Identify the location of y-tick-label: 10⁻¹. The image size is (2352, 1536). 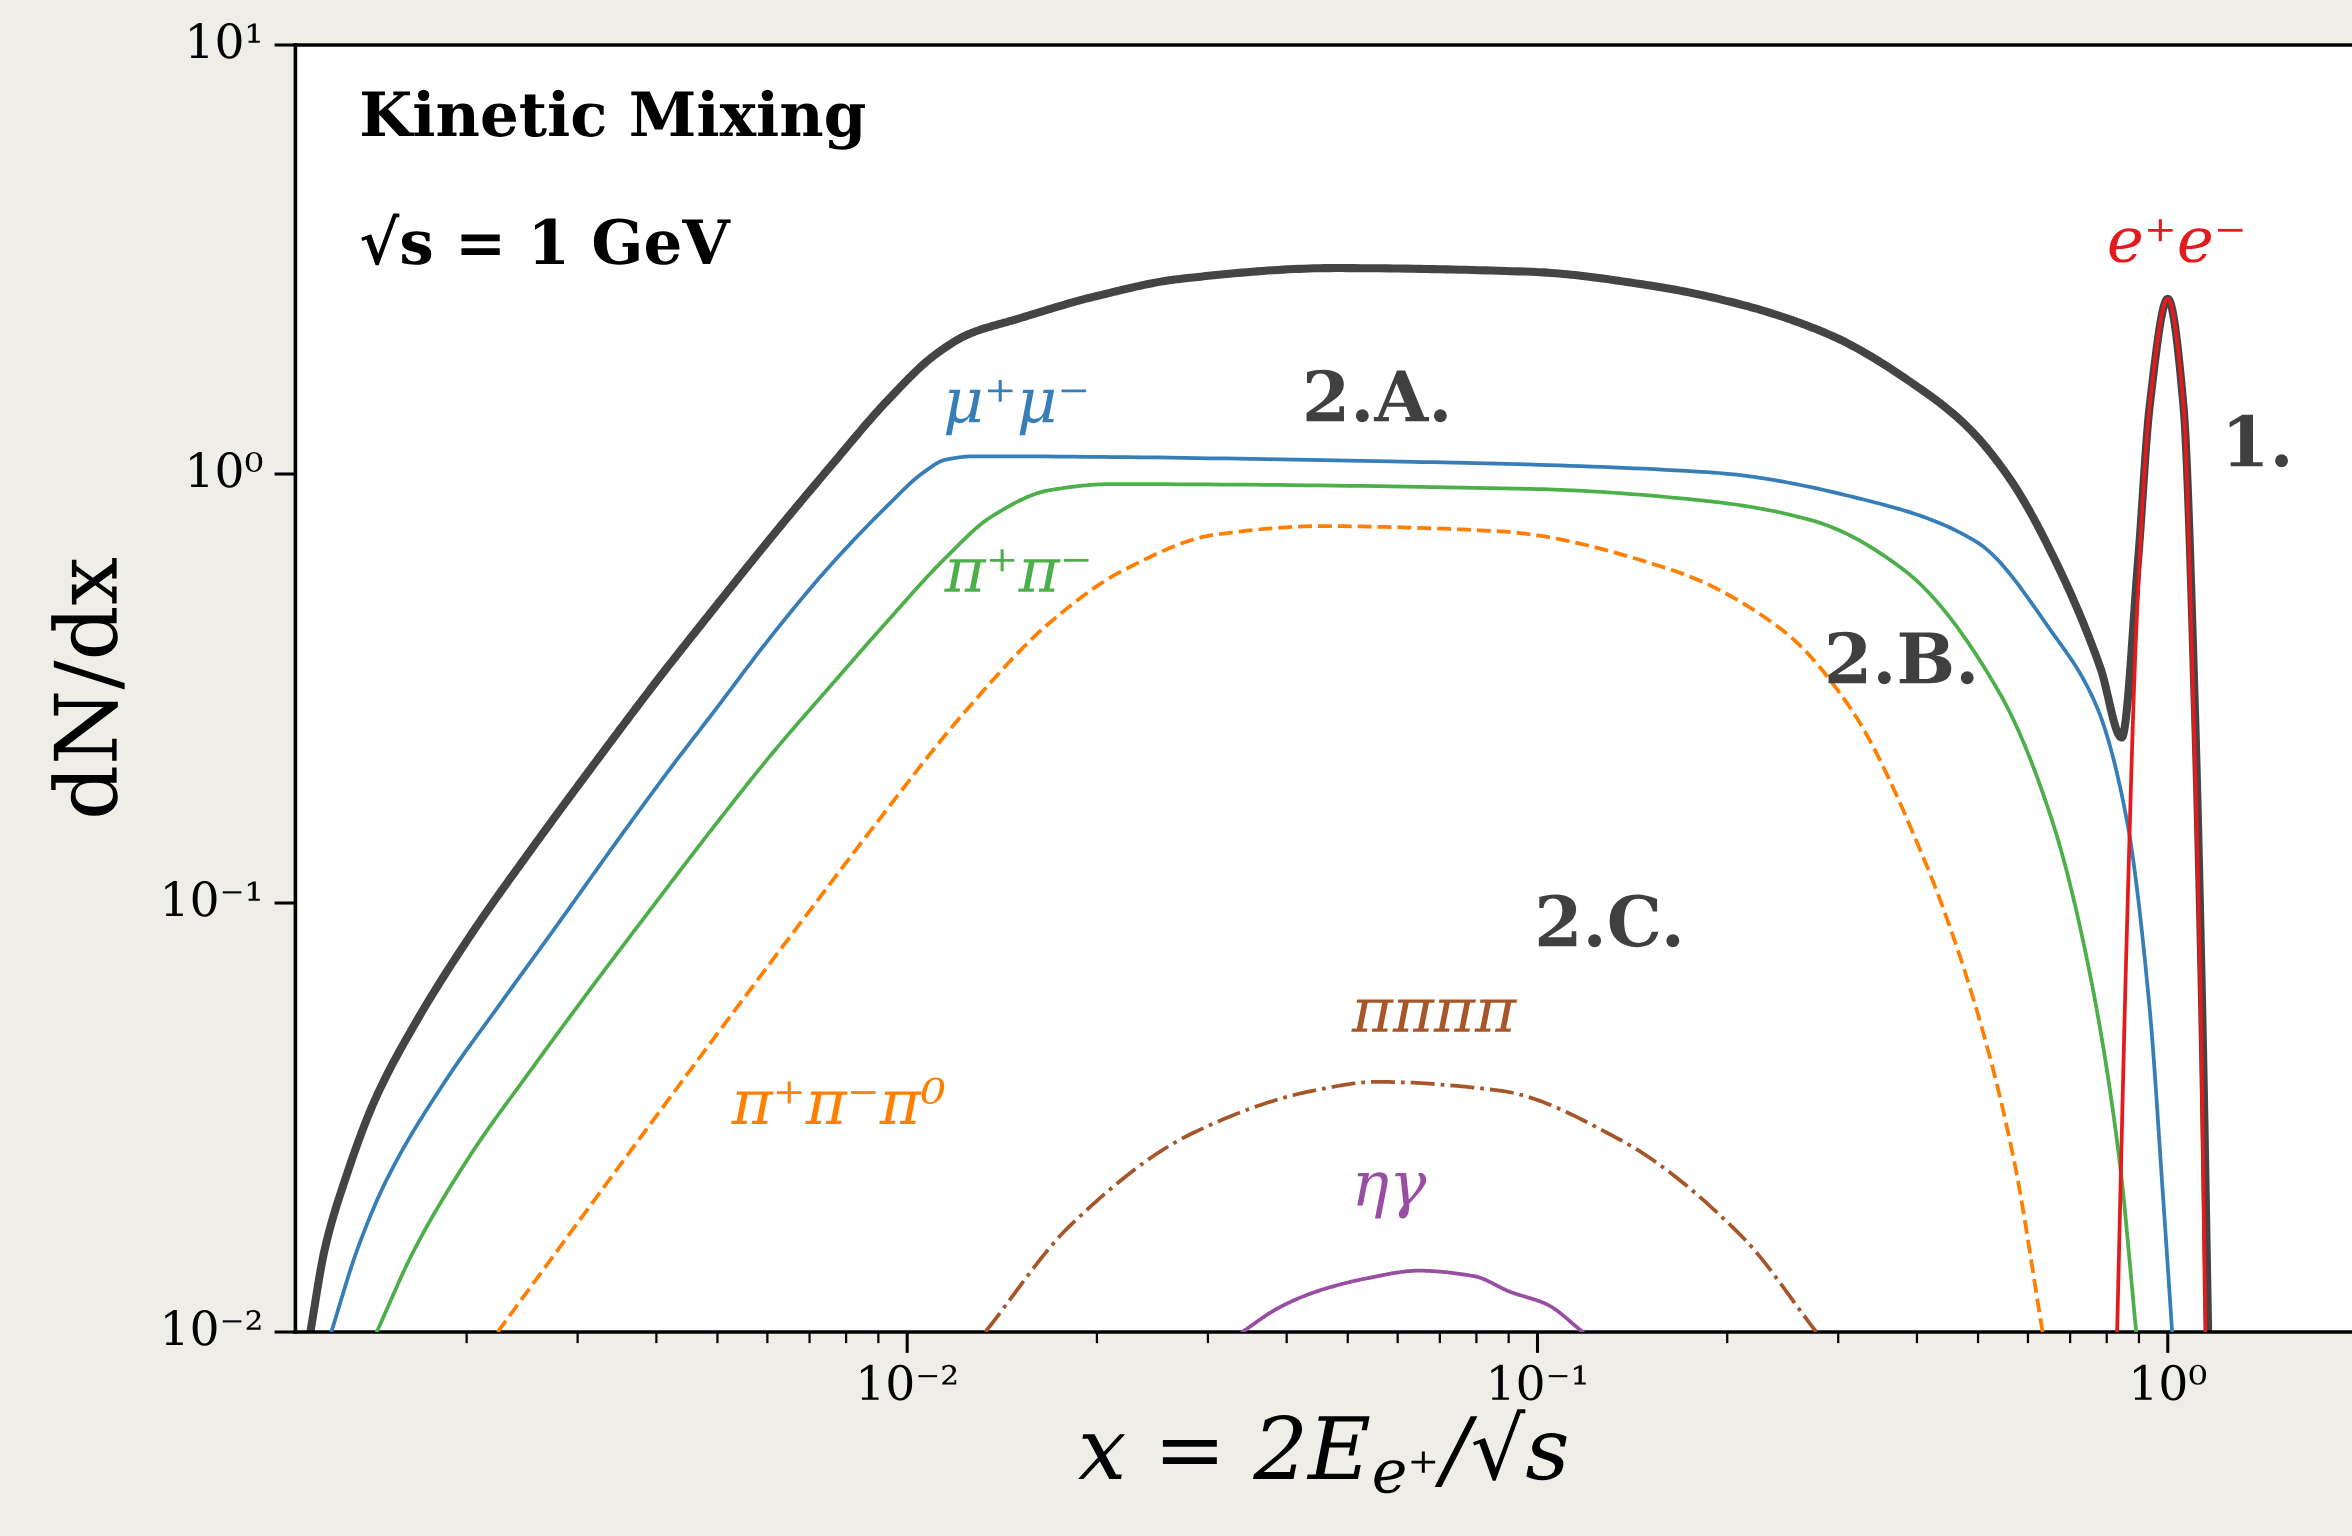
(212, 899).